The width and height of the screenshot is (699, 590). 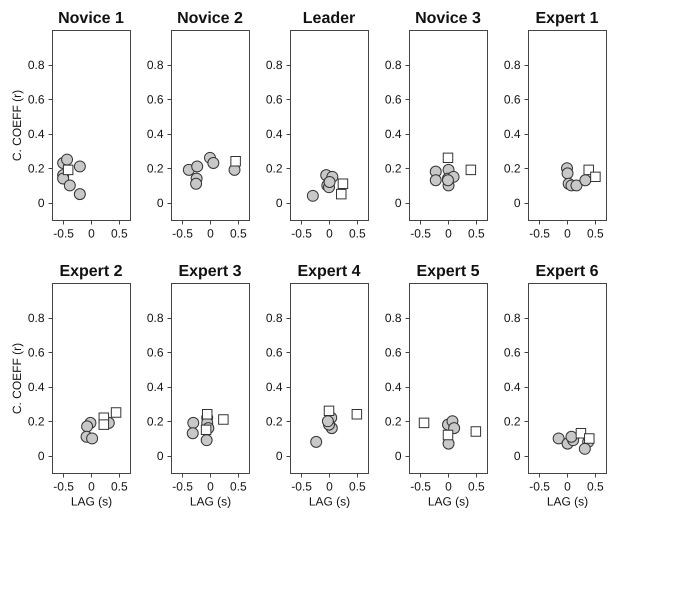 I want to click on chart-title: Expert 6, so click(x=567, y=271).